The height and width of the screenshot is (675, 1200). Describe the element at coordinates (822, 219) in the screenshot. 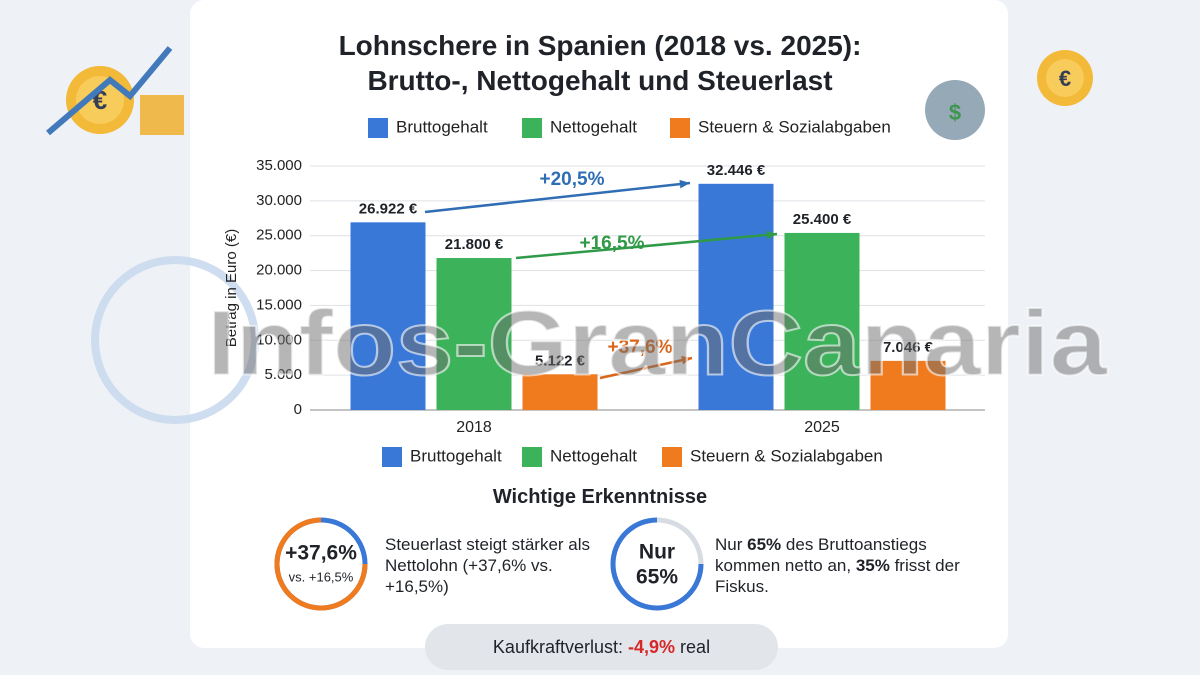

I see `value-label: 25.400 €` at that location.